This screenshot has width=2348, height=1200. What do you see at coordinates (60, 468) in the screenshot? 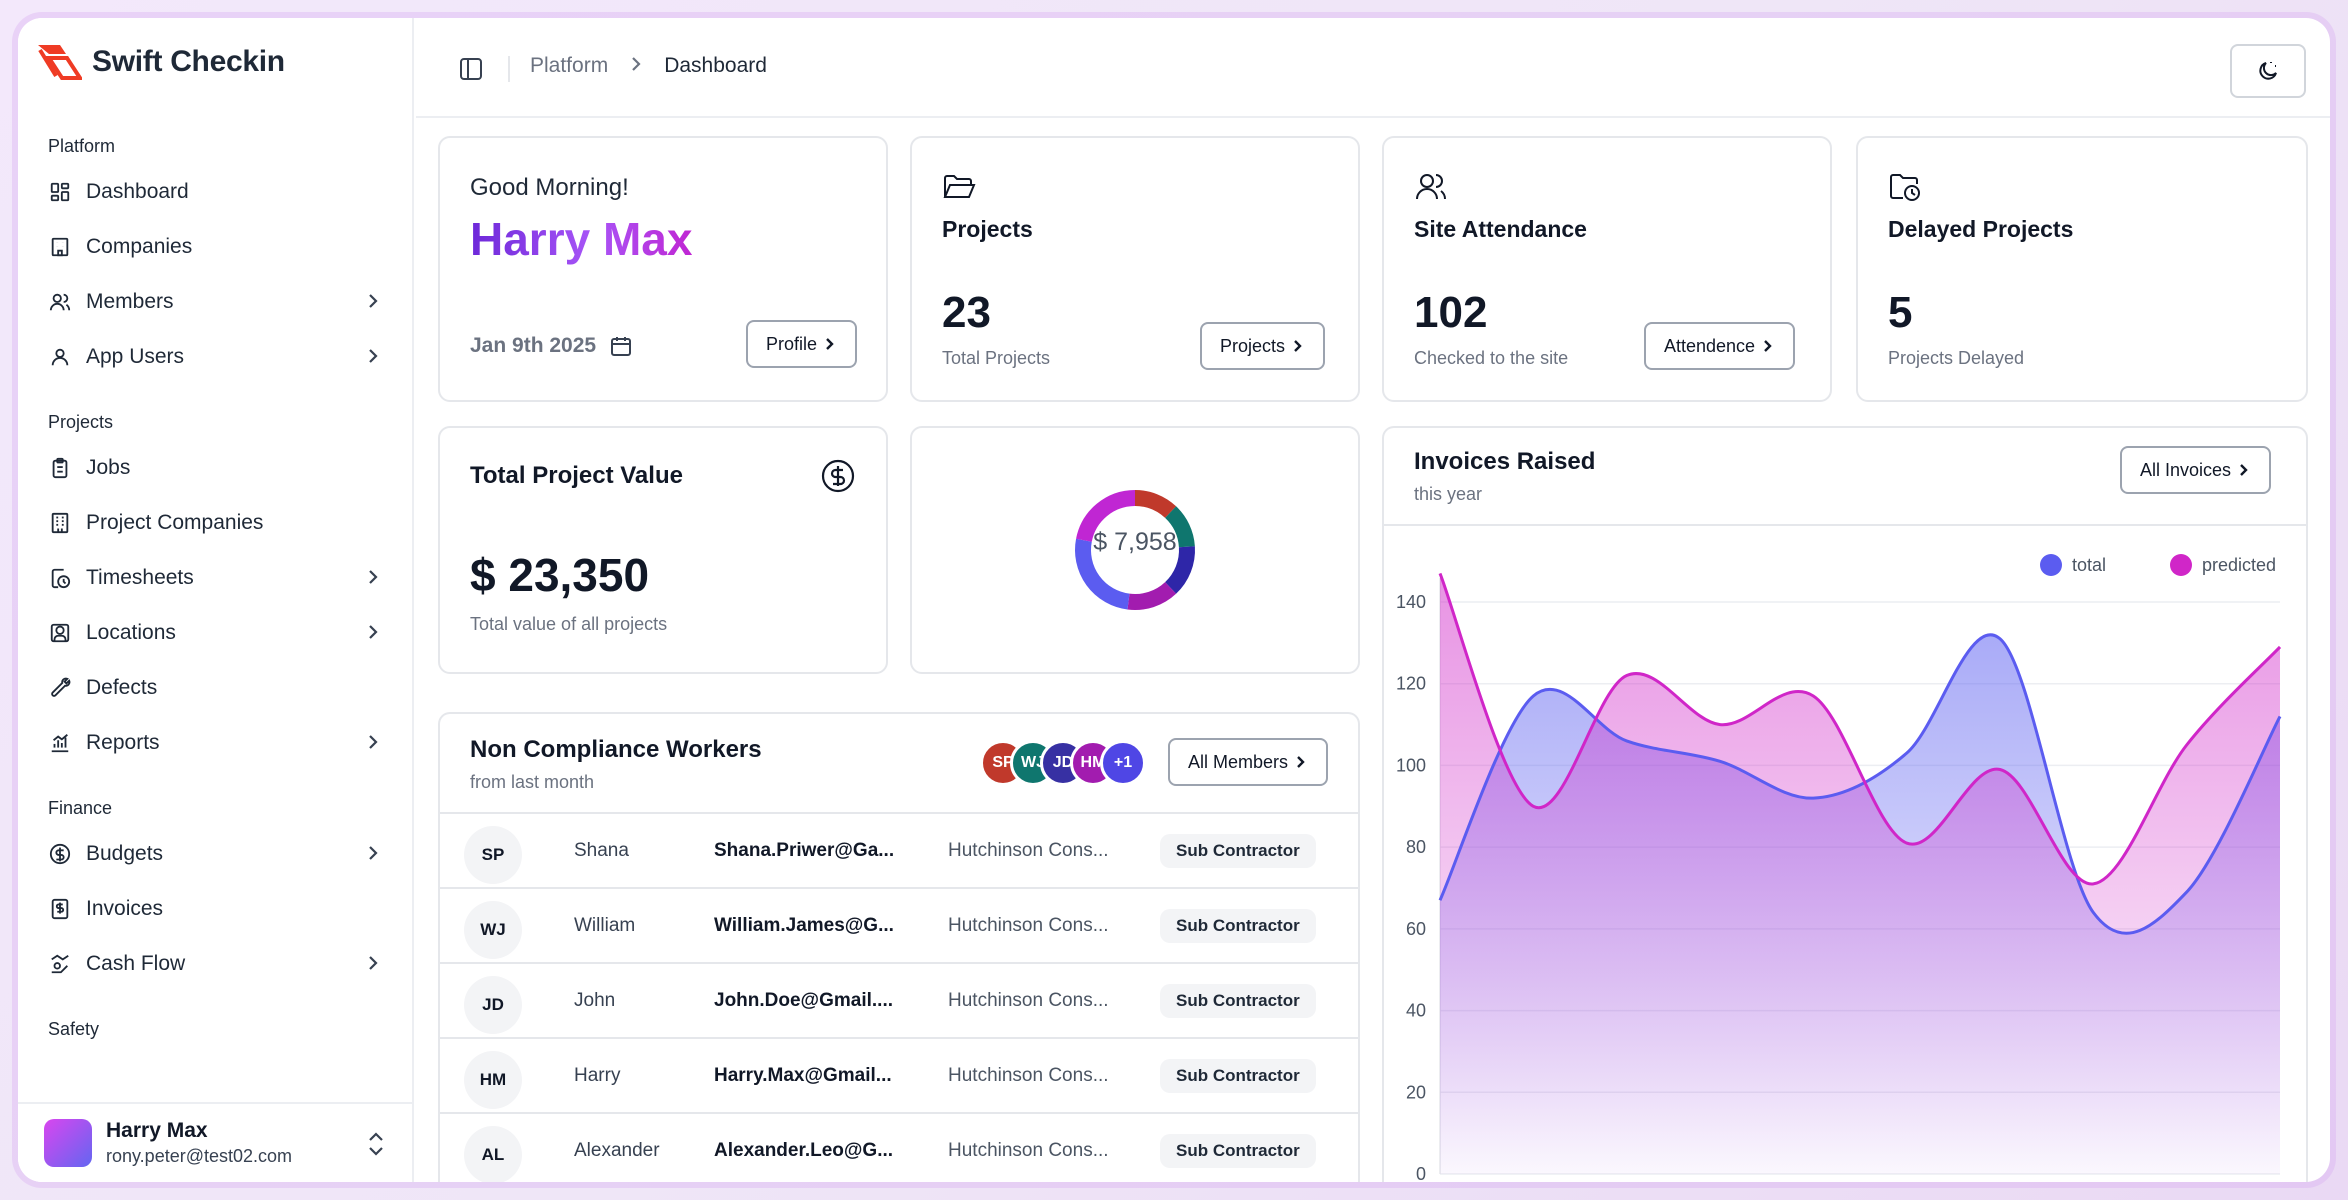
I see `clipboard-icon` at bounding box center [60, 468].